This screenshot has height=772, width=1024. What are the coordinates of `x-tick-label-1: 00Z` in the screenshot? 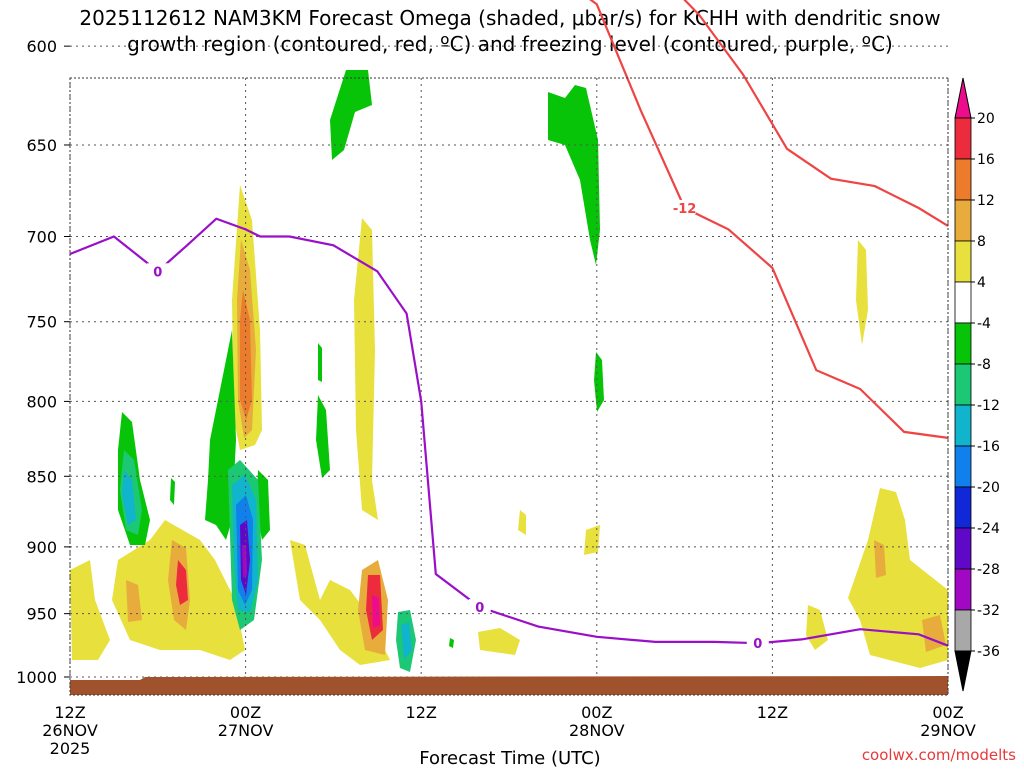 It's located at (245, 712).